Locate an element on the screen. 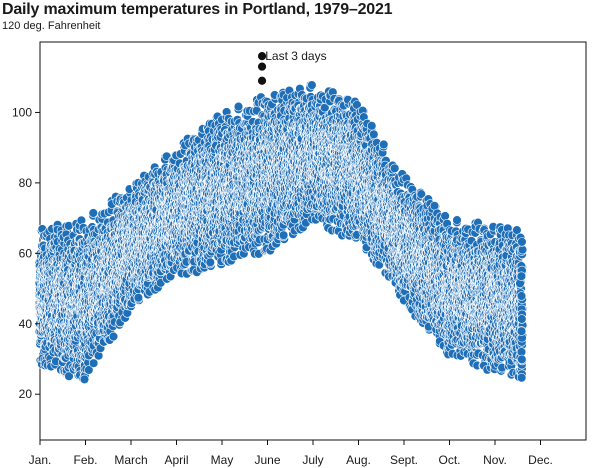 This screenshot has height=468, width=600. chart-subtitle: 120 deg. Fahrenheit is located at coordinates (51, 26).